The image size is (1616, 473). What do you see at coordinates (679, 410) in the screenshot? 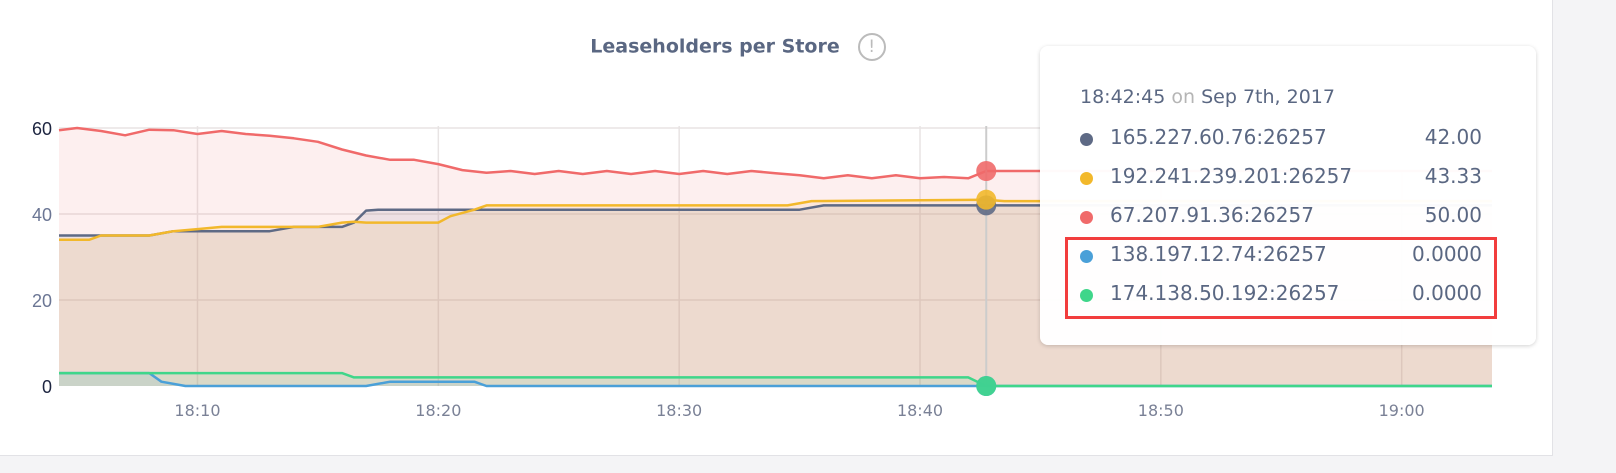
I see `x-tick-label: 18:30` at bounding box center [679, 410].